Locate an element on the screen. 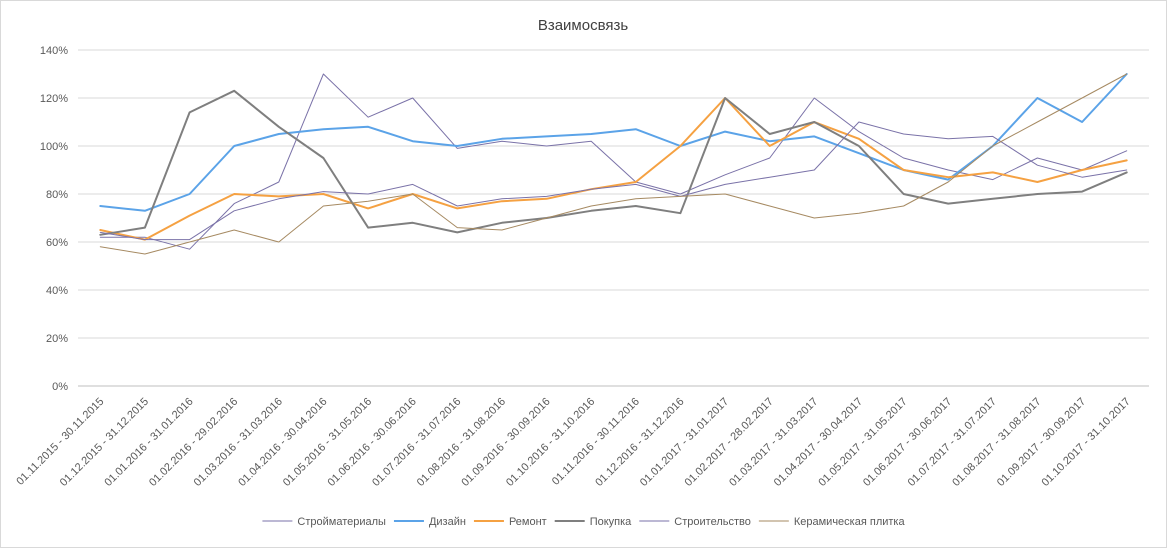  x-tick-label: 01.11.2015 - 30.11.2015 is located at coordinates (60, 442).